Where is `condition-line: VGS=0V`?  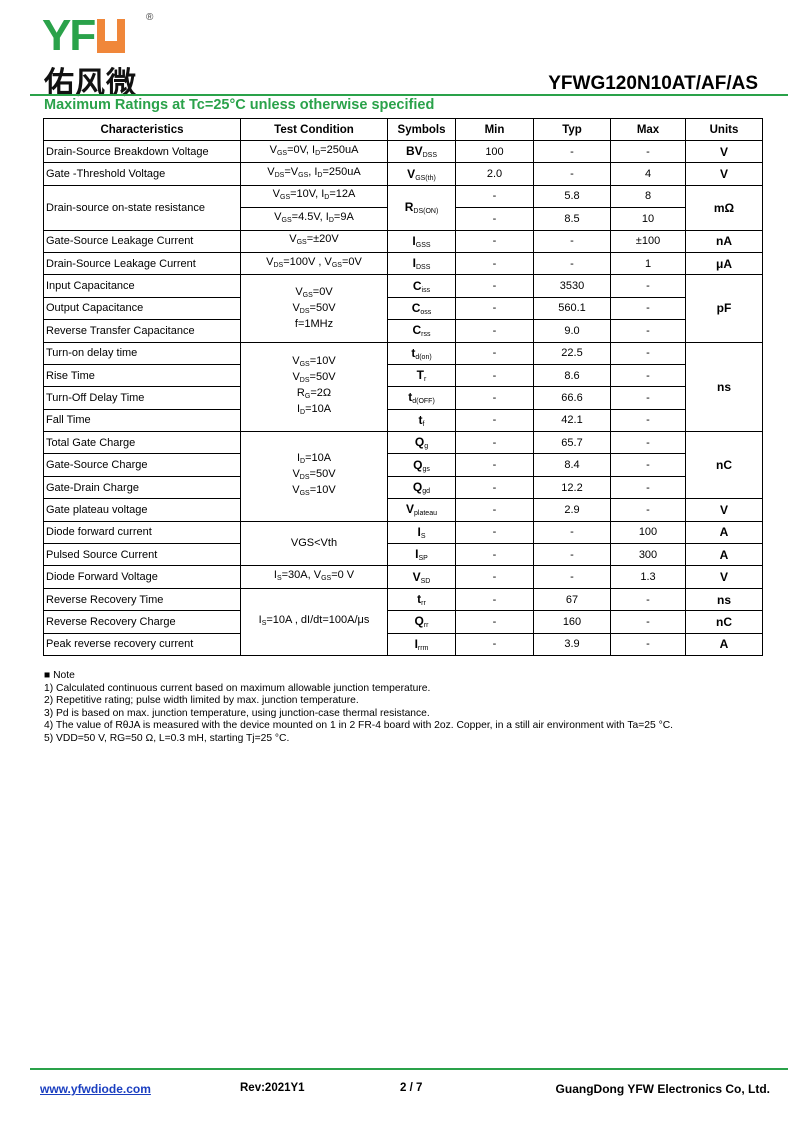
condition-line: VGS=0V is located at coordinates (314, 294).